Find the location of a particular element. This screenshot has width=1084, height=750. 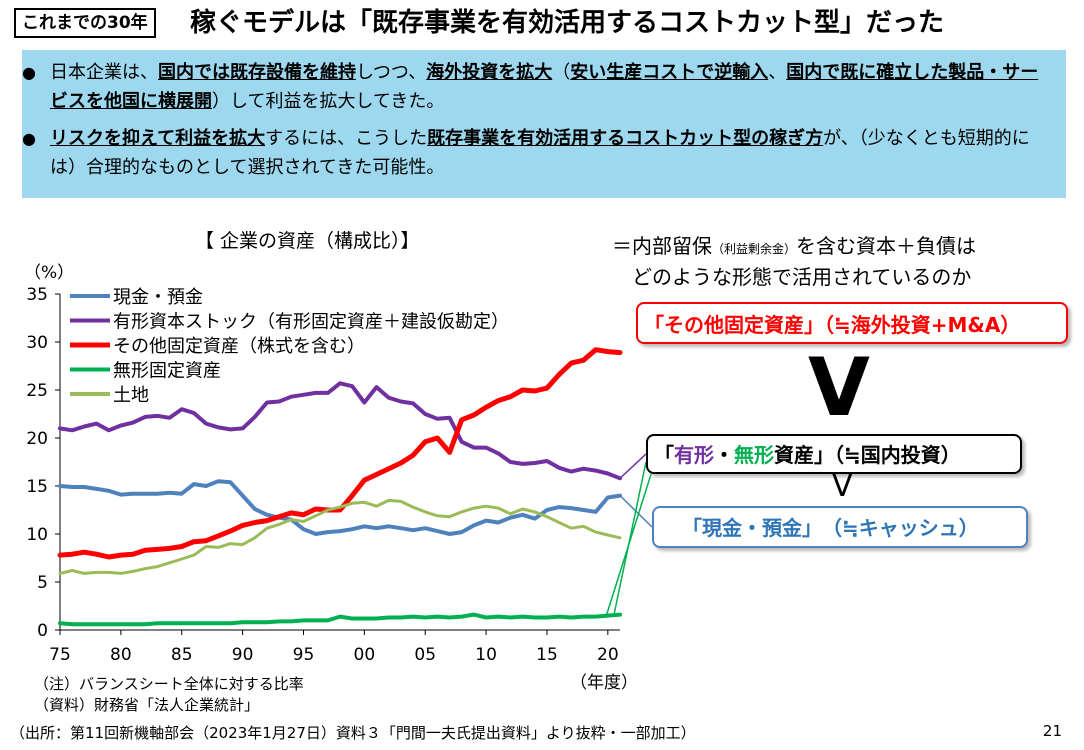

page-number: 21 is located at coordinates (1052, 731).